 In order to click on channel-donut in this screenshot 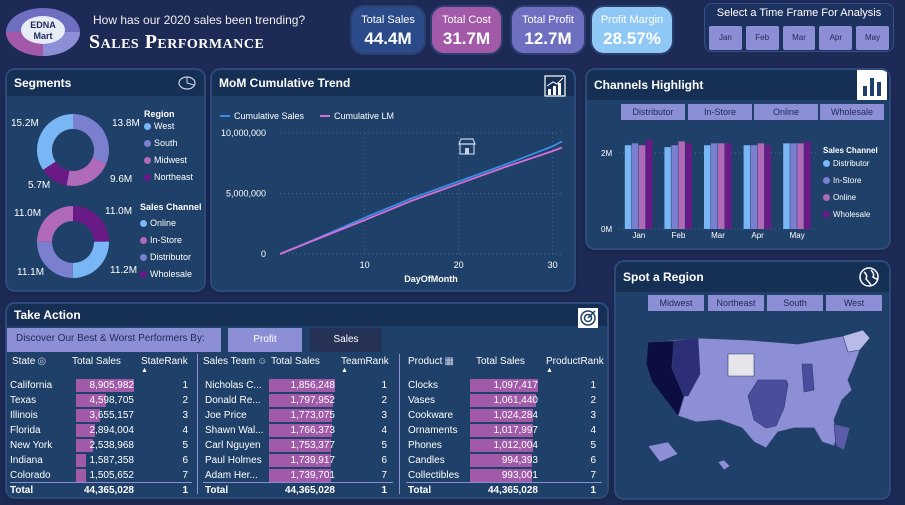, I will do `click(73, 242)`.